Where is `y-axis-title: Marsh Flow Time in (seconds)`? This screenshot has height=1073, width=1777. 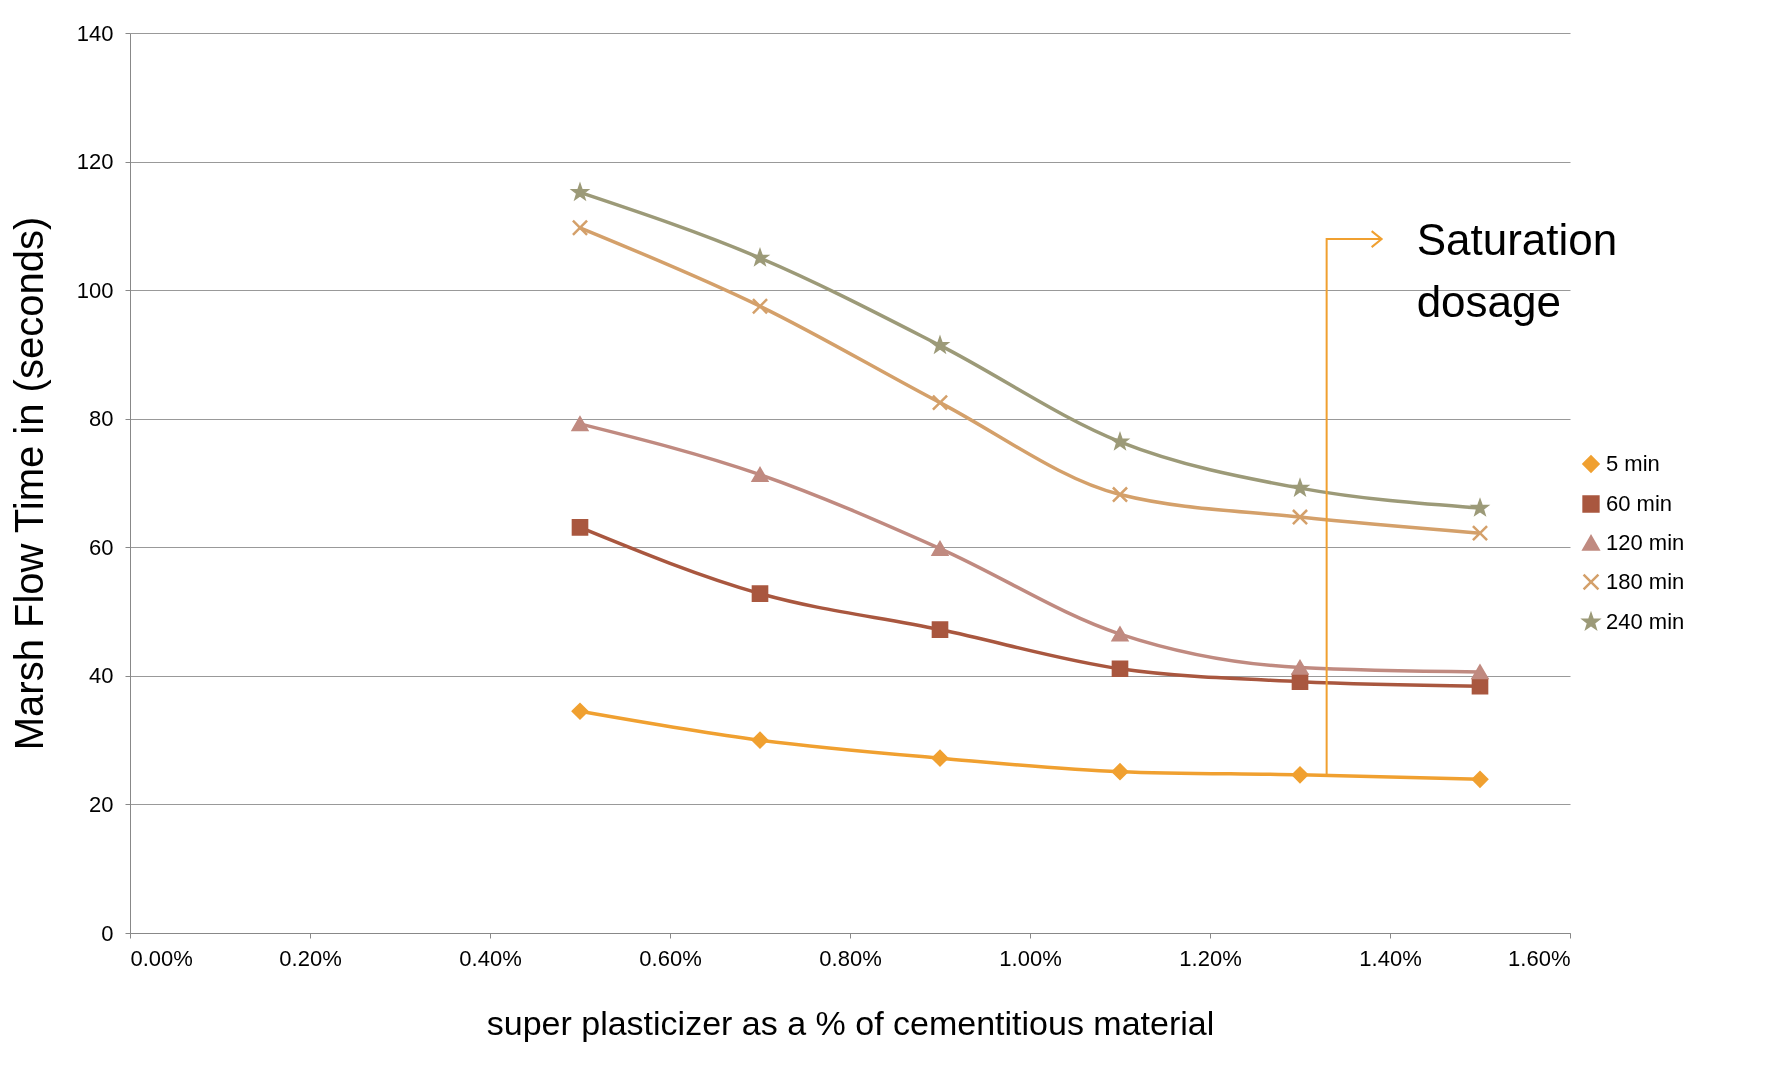
y-axis-title: Marsh Flow Time in (seconds) is located at coordinates (28, 483).